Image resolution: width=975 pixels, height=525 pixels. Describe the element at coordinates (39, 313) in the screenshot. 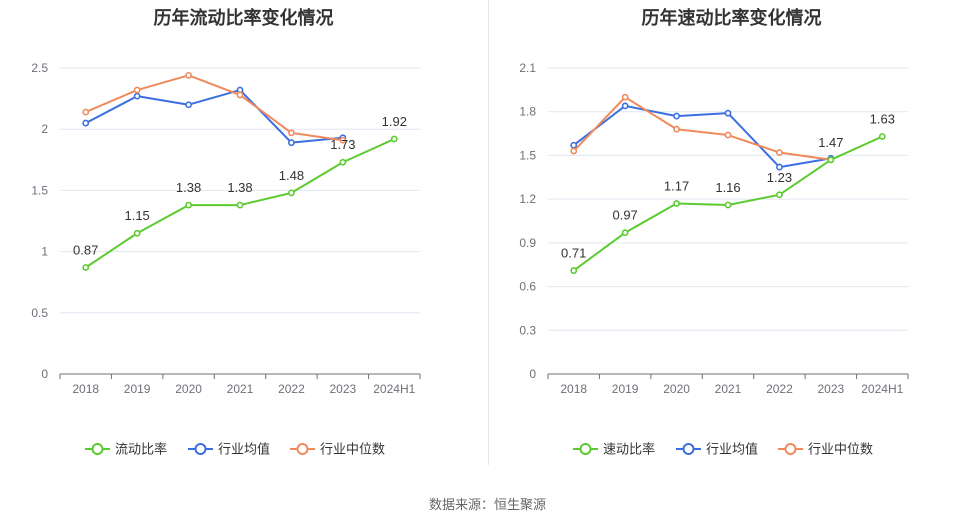

I see `y-tick-label: 0.5` at that location.